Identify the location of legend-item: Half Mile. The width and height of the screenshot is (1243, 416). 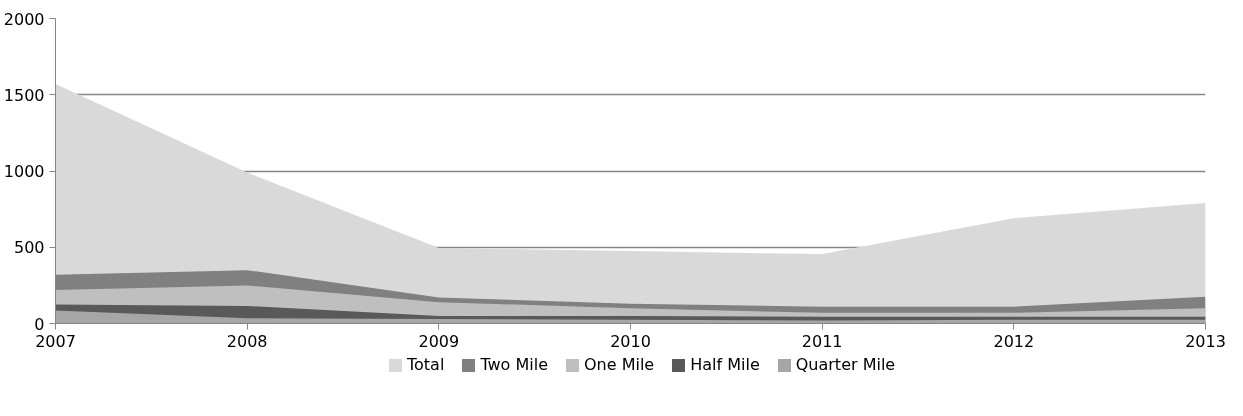
(716, 365).